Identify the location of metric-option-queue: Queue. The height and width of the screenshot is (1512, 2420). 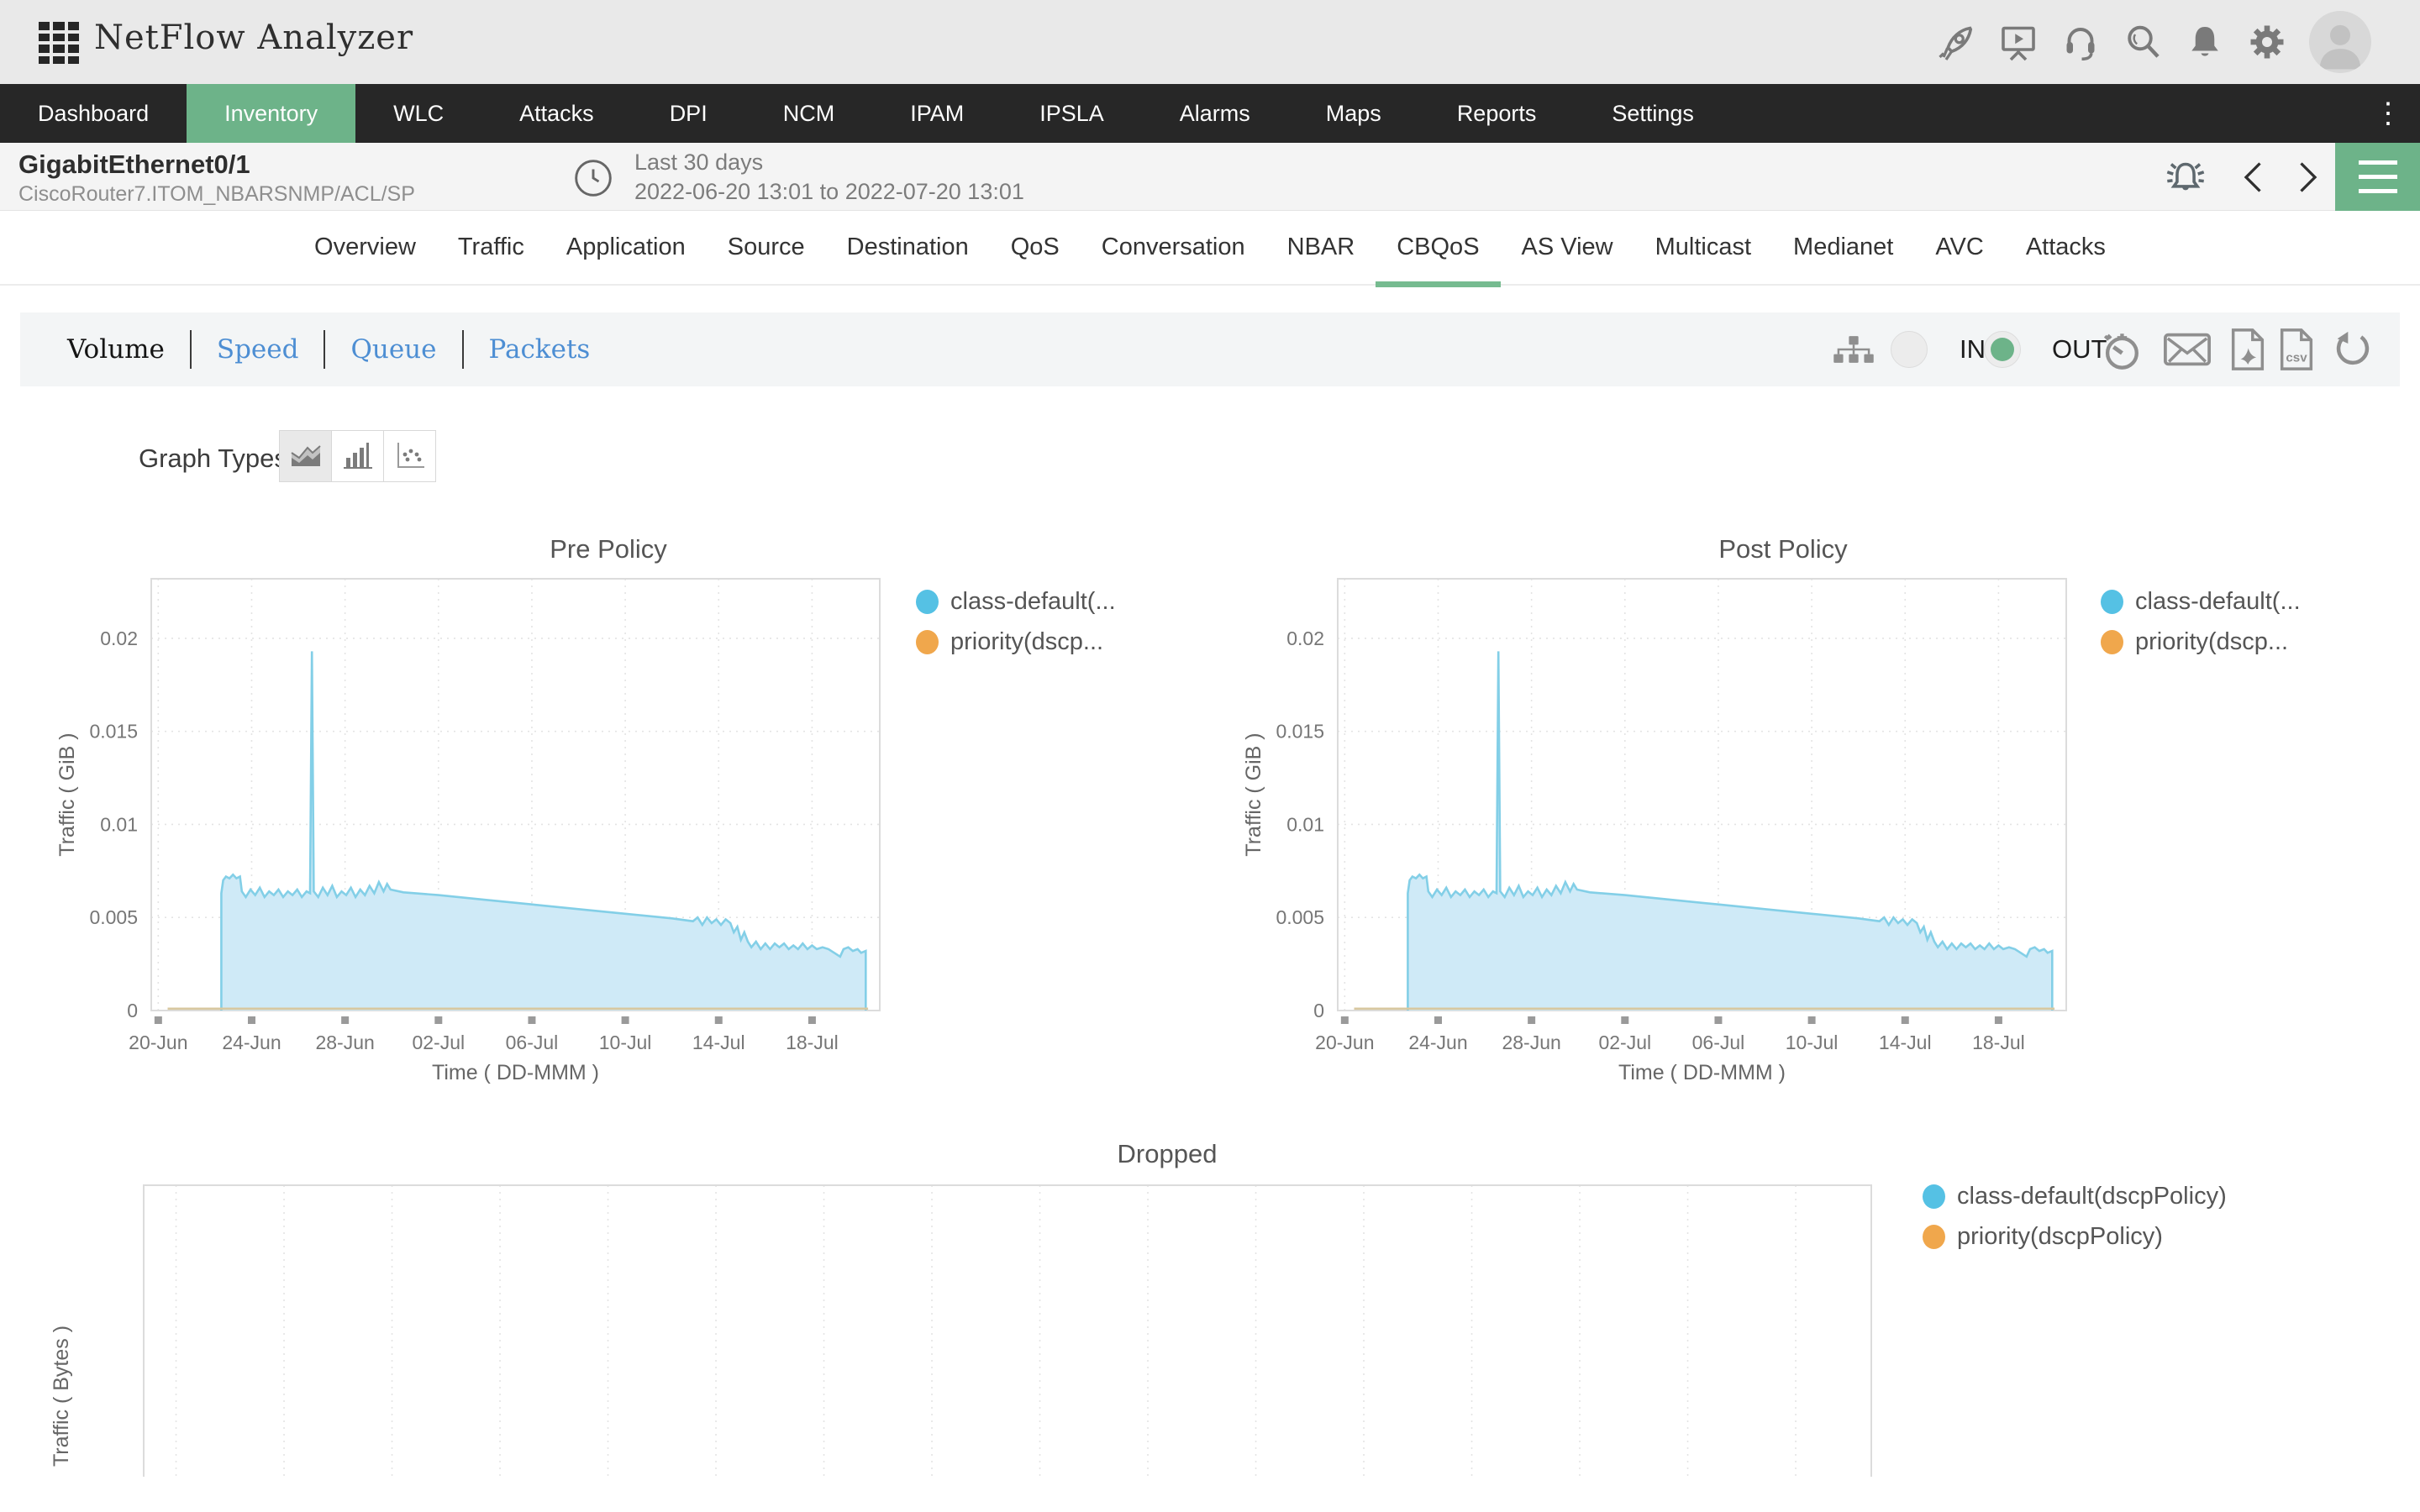
(393, 349).